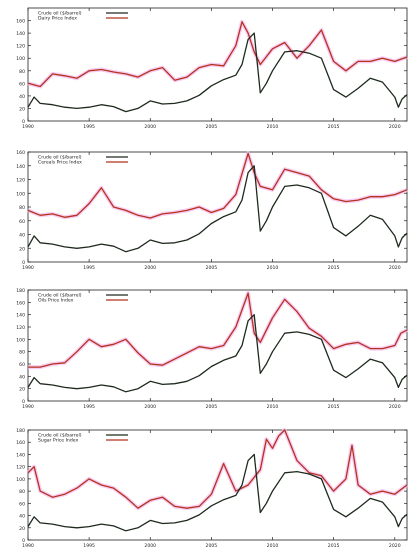  Describe the element at coordinates (60, 163) in the screenshot. I see `legend-label: Cereals Price Index` at that location.